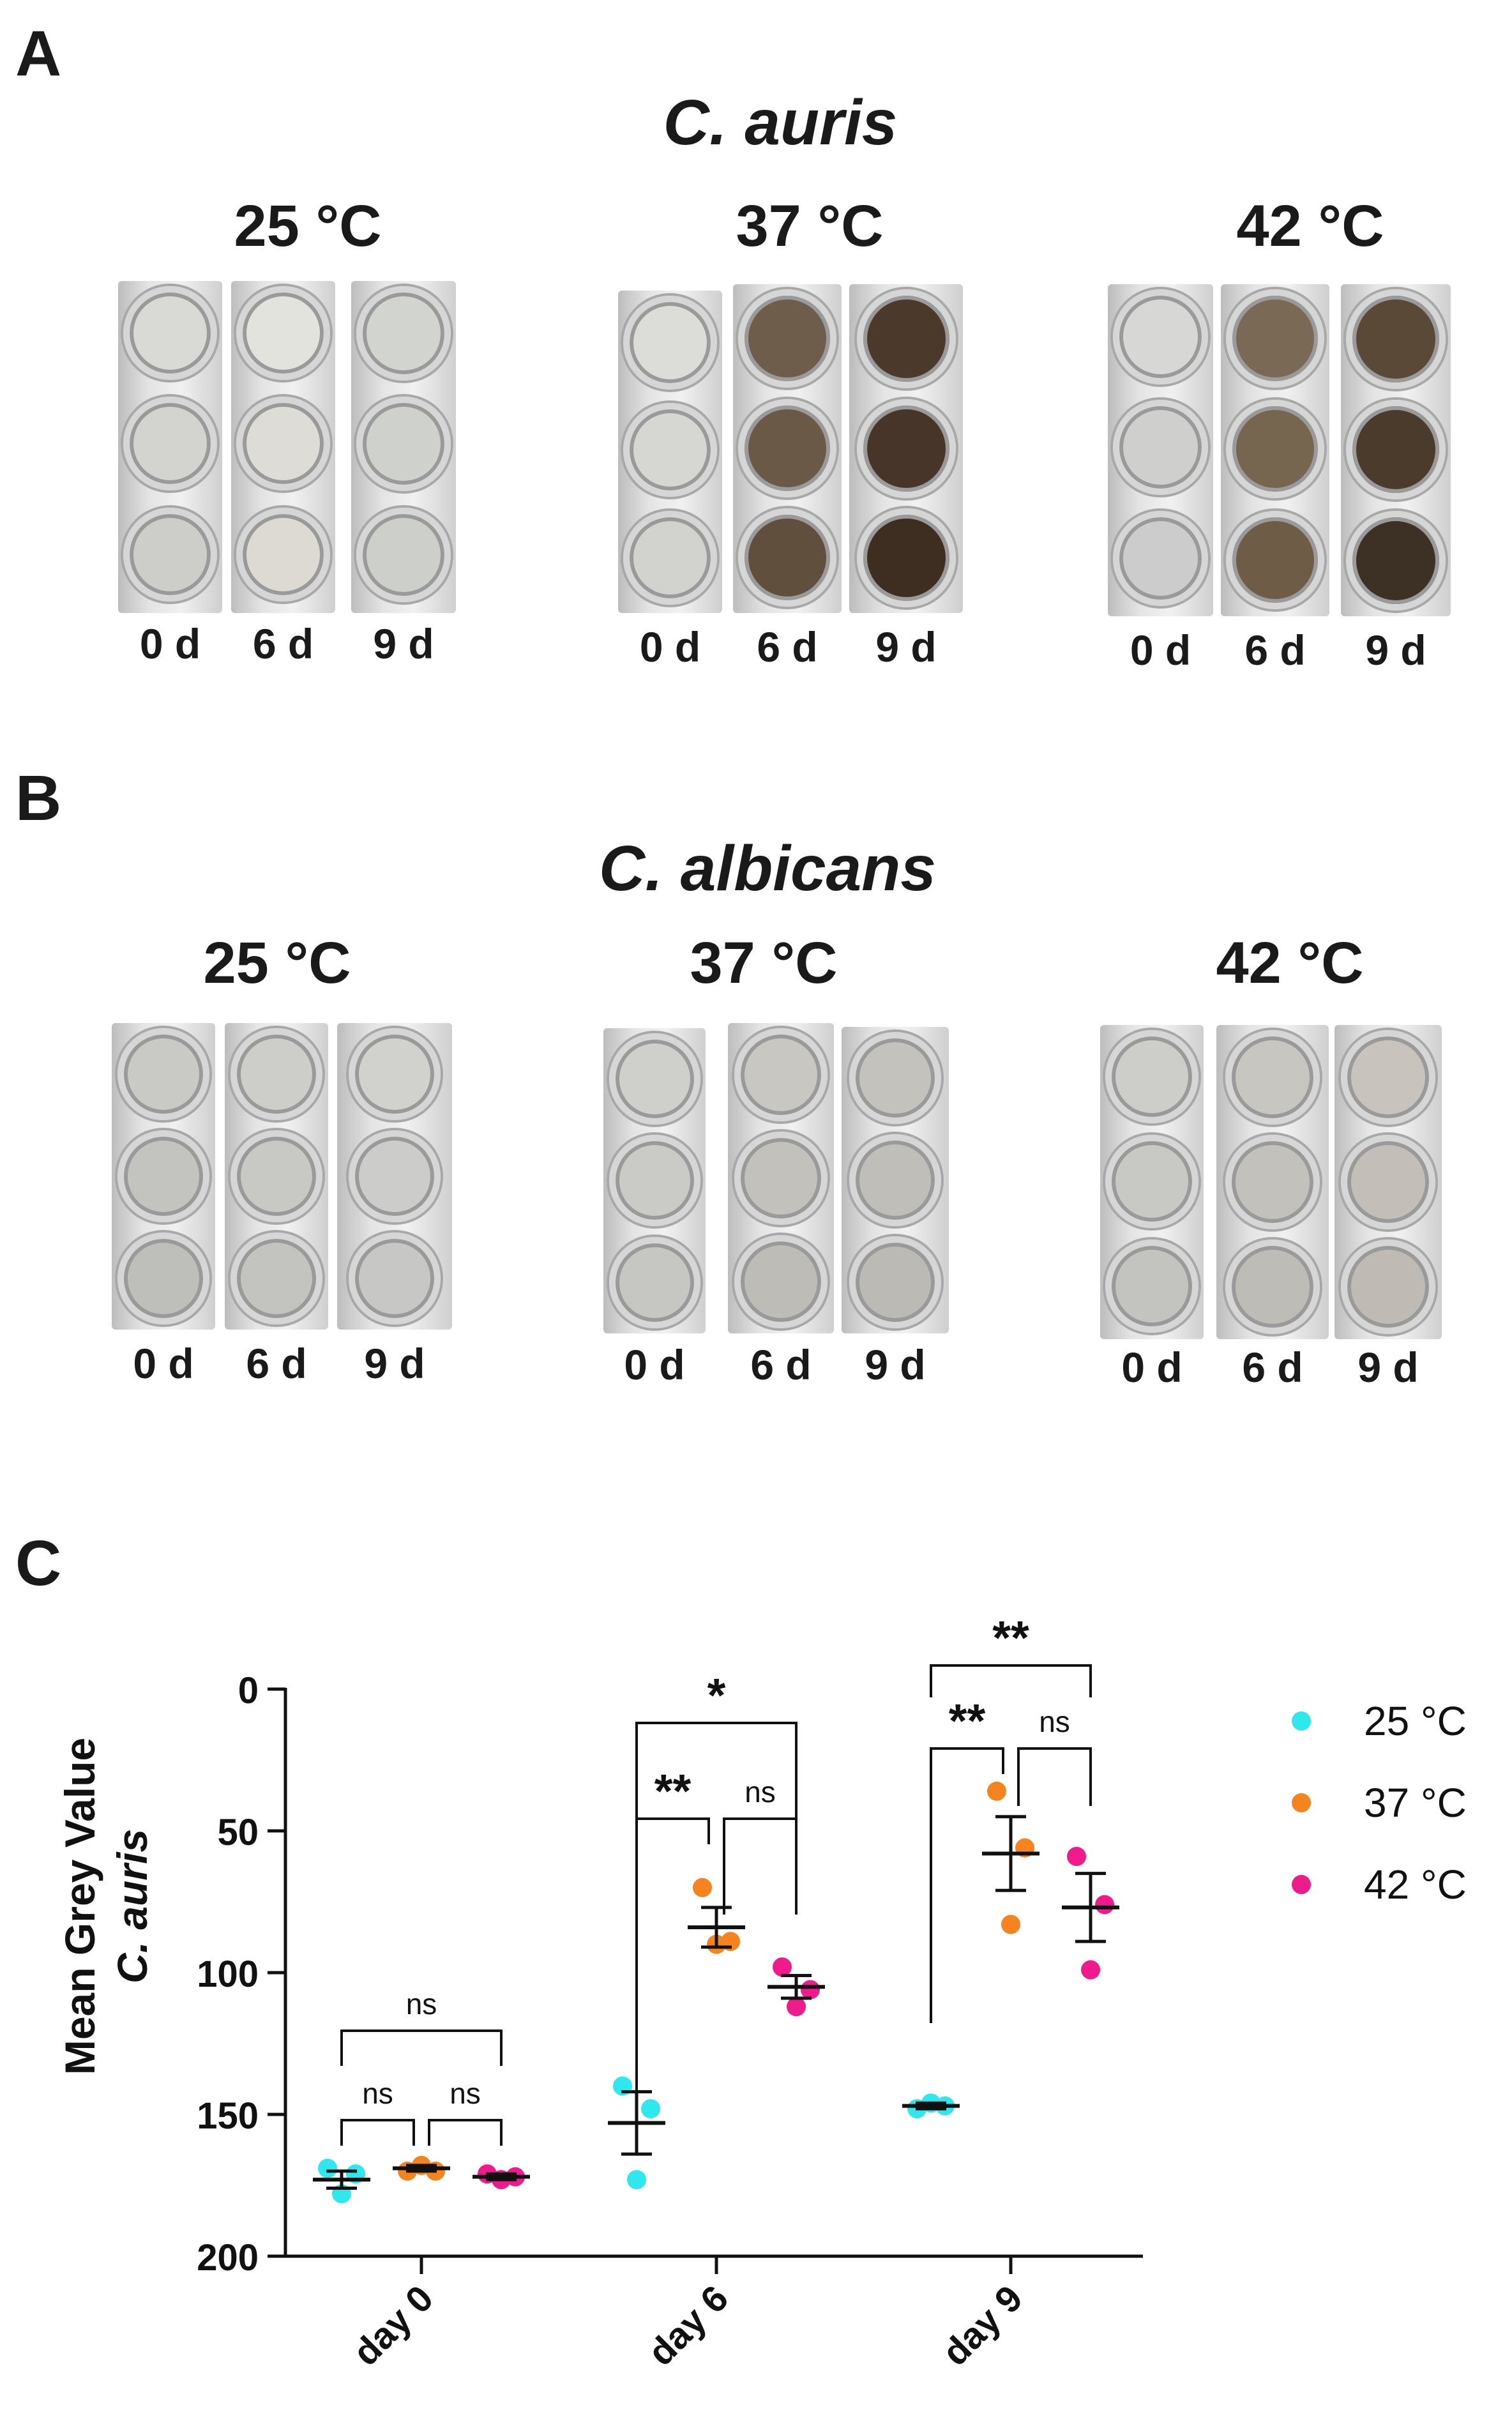 This screenshot has height=2435, width=1512. What do you see at coordinates (228, 1974) in the screenshot?
I see `y-tick-label: 100` at bounding box center [228, 1974].